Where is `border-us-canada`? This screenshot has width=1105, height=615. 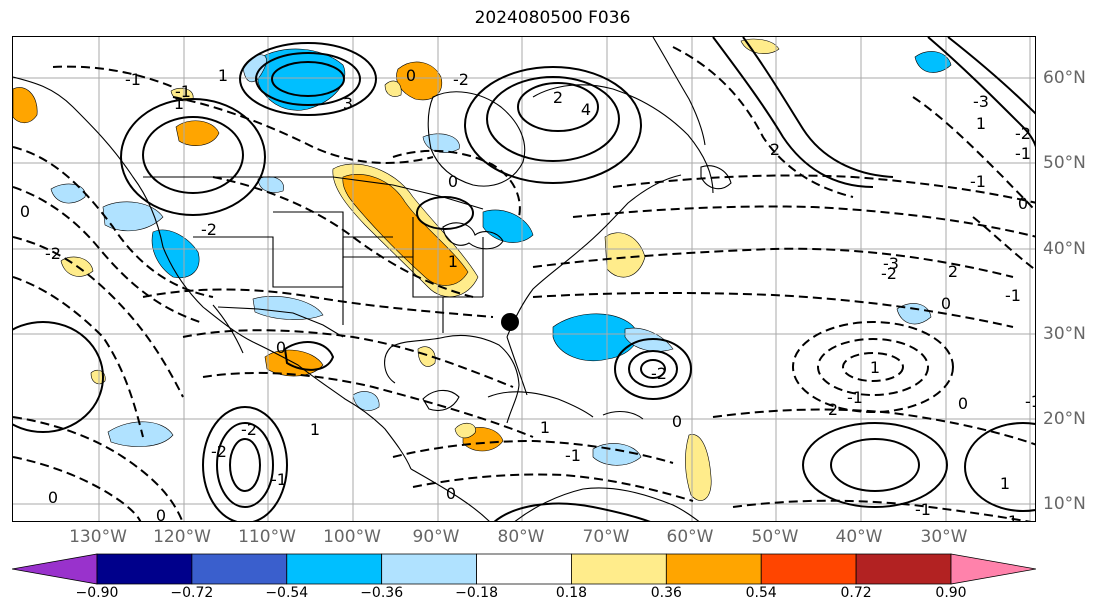
border-us-canada is located at coordinates (313, 193).